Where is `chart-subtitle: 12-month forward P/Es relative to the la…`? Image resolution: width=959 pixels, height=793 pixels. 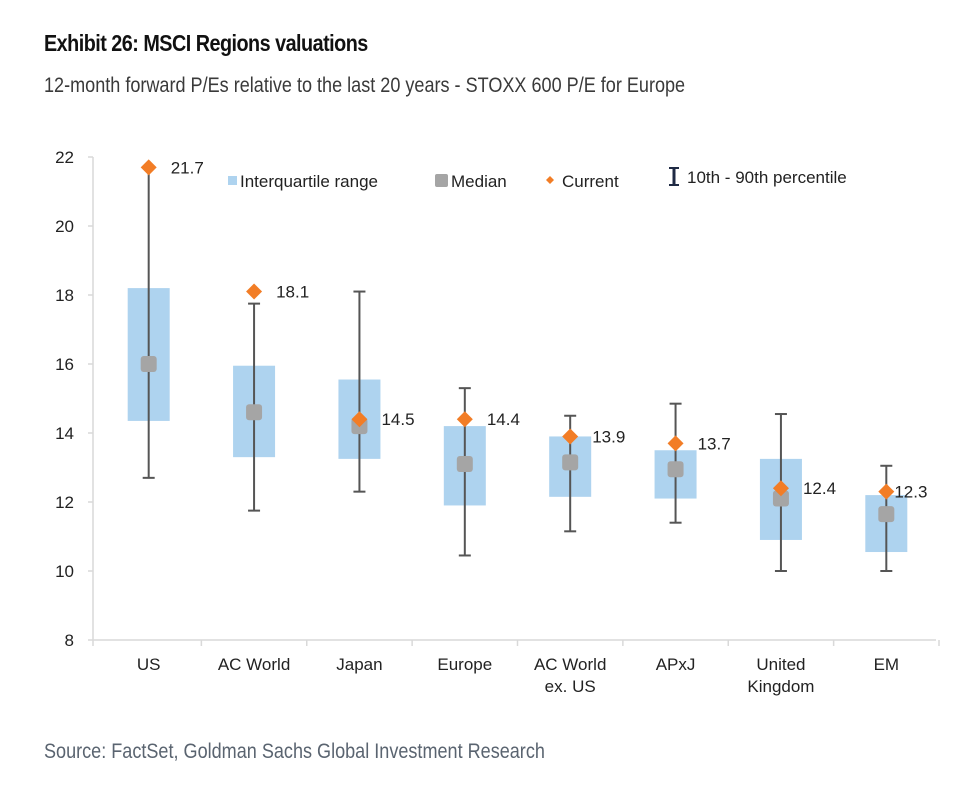 chart-subtitle: 12-month forward P/Es relative to the la… is located at coordinates (365, 85).